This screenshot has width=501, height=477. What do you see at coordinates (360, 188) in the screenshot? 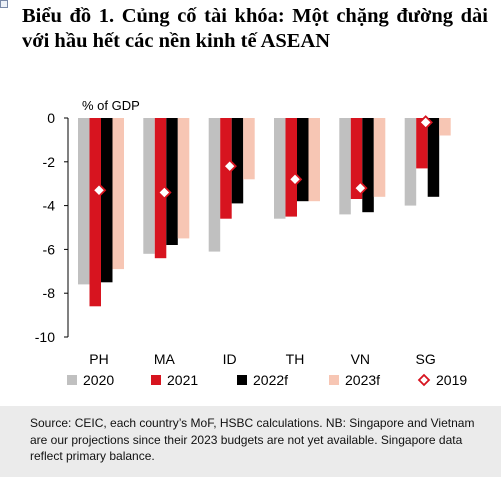
I see `marker-2019-VN` at bounding box center [360, 188].